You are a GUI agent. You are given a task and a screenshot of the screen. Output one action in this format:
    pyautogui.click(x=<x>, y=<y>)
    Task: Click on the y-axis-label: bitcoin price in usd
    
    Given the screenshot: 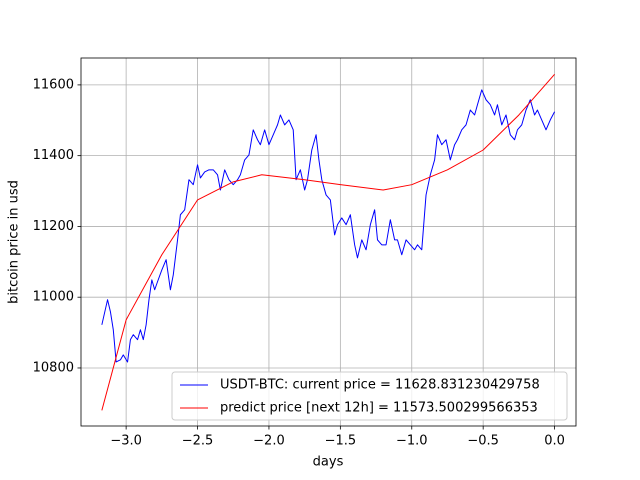 What is the action you would take?
    pyautogui.click(x=14, y=242)
    